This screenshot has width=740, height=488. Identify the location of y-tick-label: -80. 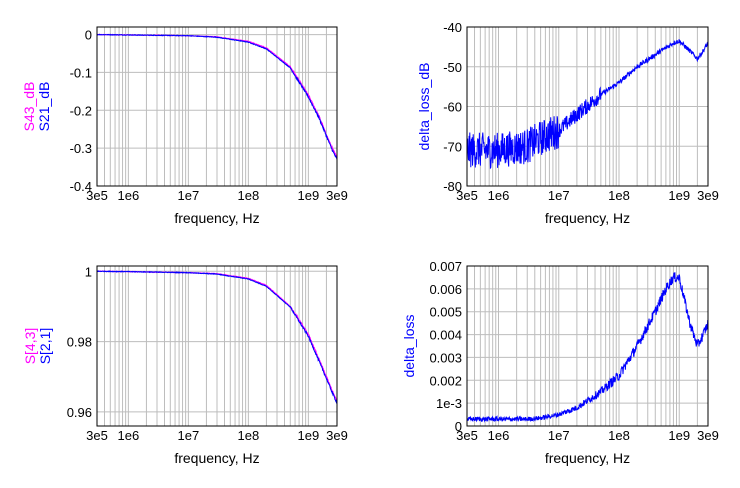
(452, 186).